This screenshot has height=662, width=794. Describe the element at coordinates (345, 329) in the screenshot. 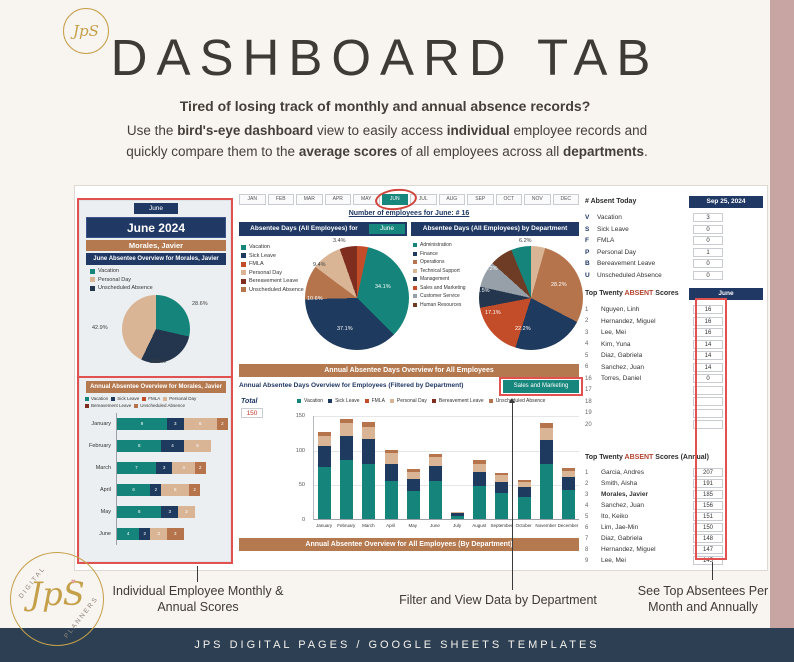

I see `pie-slice-label: 37.1%` at that location.